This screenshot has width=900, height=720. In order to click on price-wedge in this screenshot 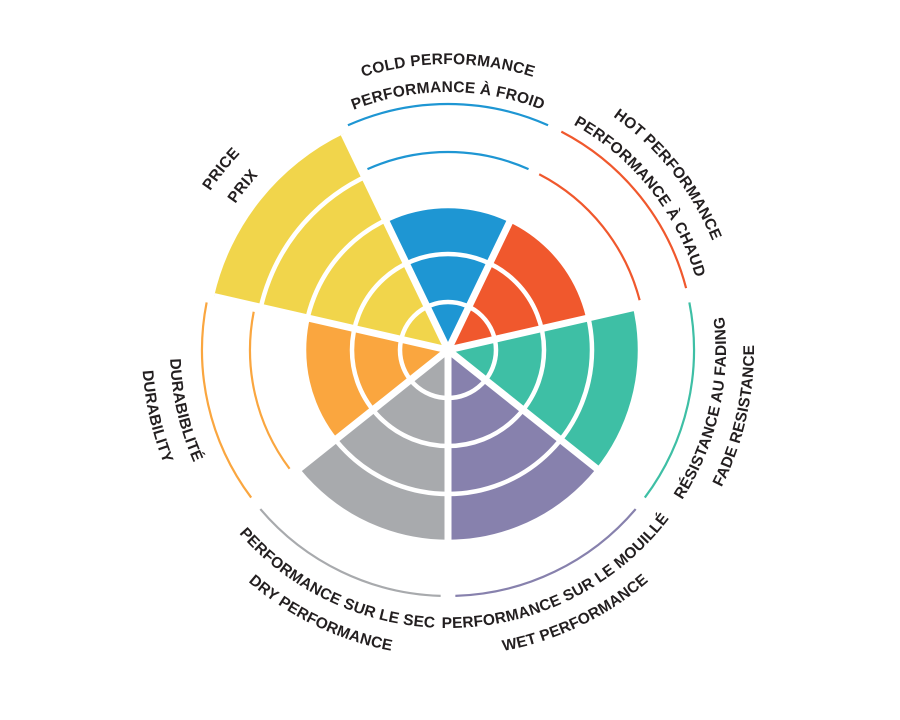, I will do `click(331, 241)`.